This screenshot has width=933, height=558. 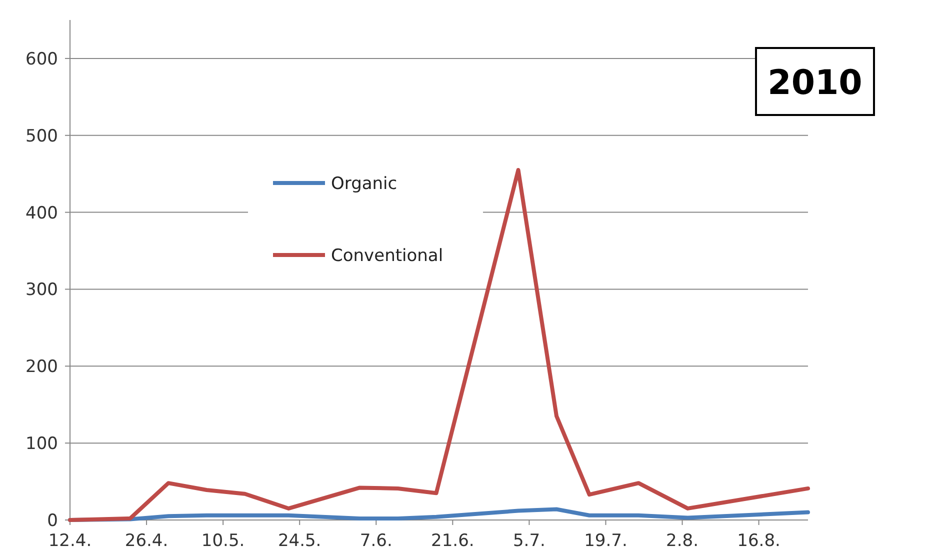 What do you see at coordinates (364, 184) in the screenshot?
I see `legend-label: Organic` at bounding box center [364, 184].